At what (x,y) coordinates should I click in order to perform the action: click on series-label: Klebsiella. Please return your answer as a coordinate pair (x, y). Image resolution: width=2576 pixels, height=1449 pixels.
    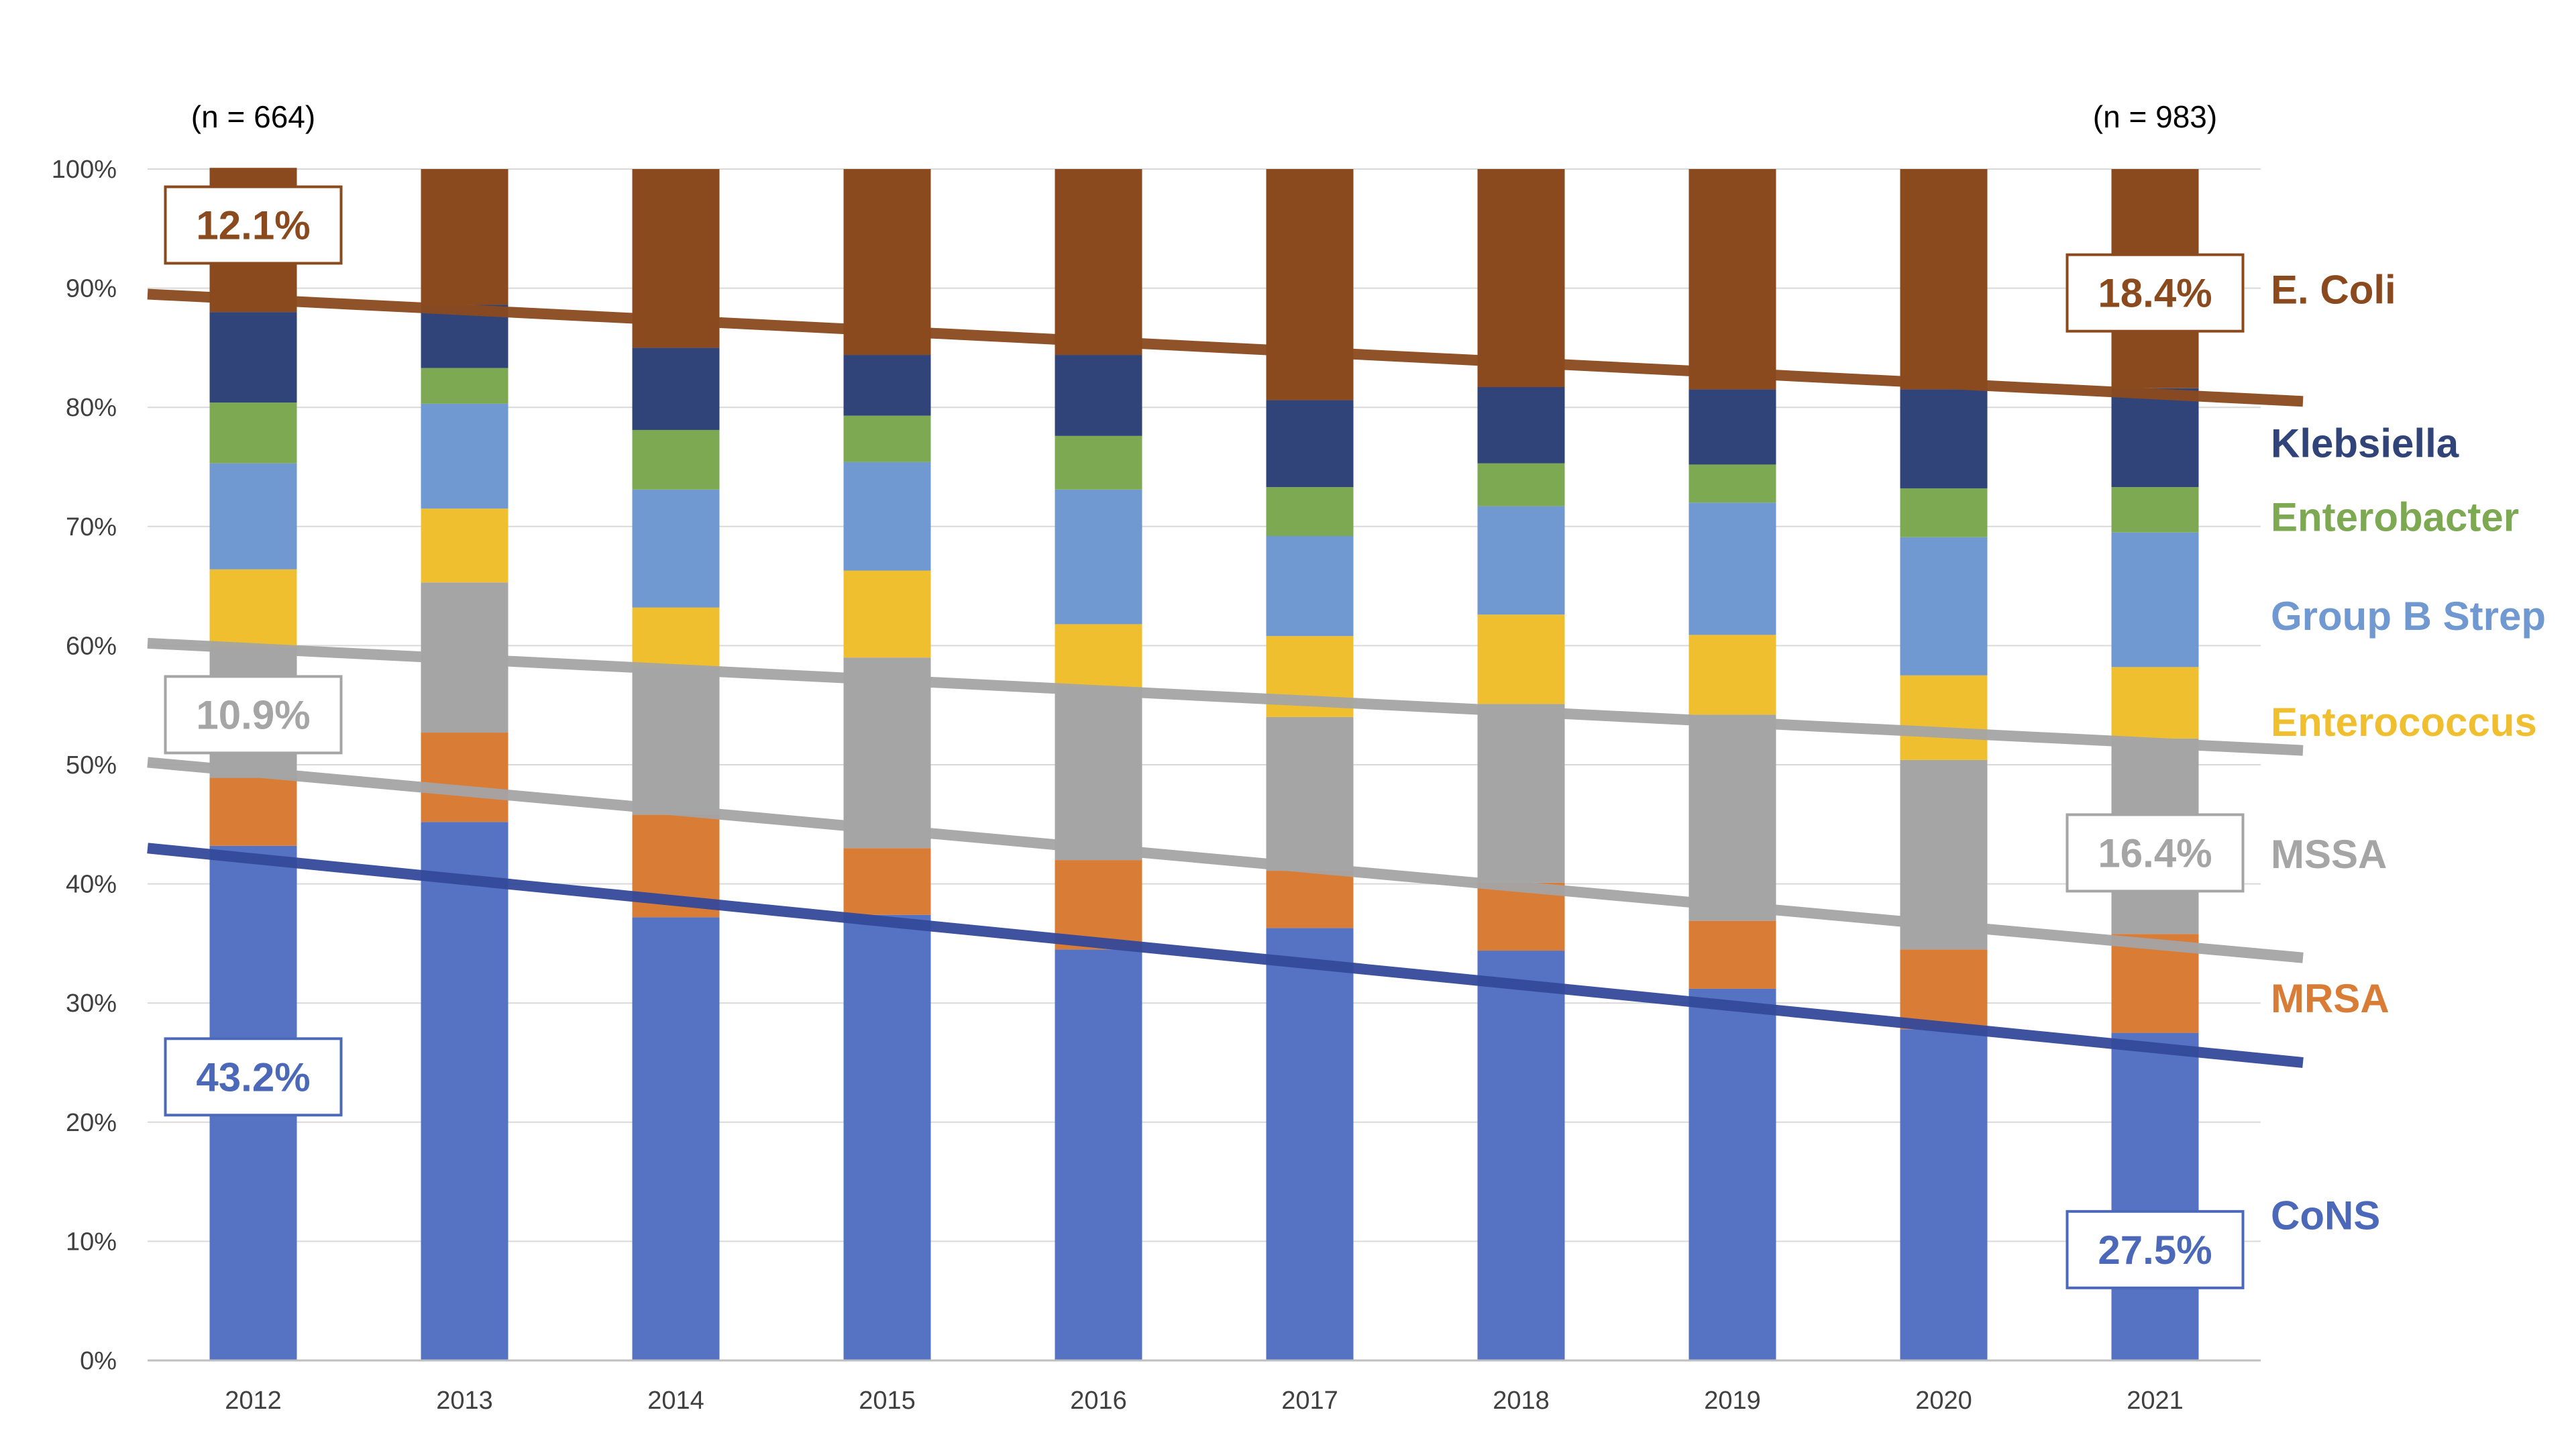
    Looking at the image, I should click on (2365, 443).